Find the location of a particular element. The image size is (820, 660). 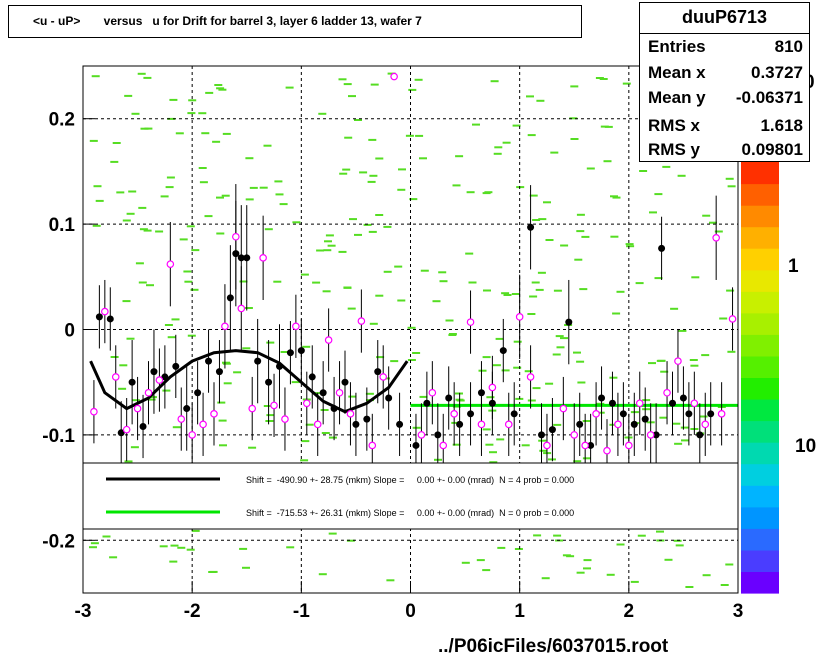

footer-filename: ../P06icFiles/6037015.root is located at coordinates (553, 646).